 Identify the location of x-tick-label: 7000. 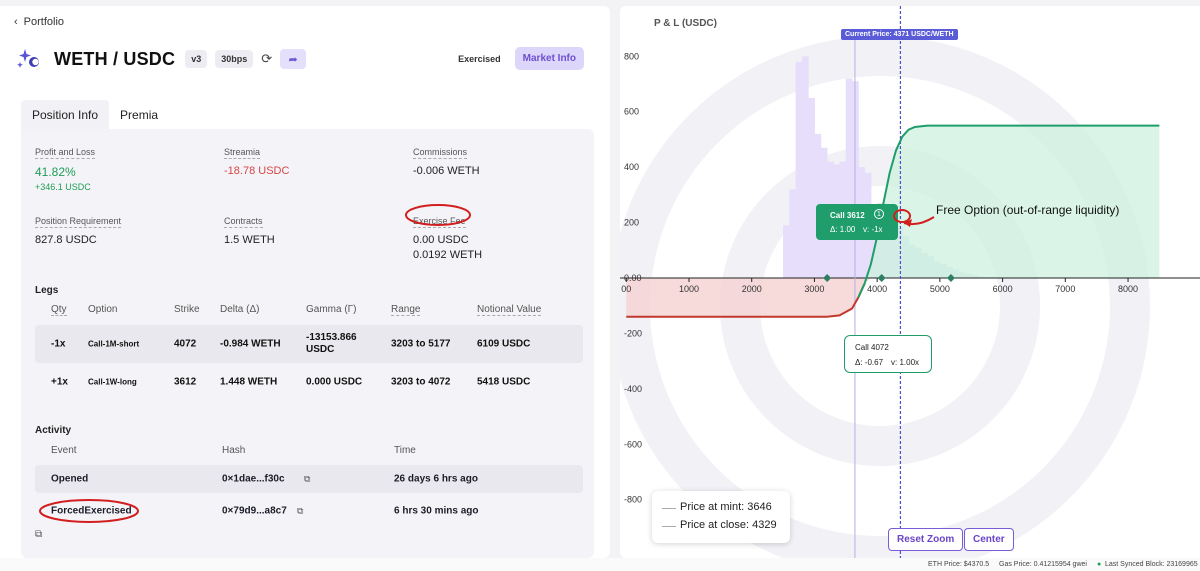
(1065, 289).